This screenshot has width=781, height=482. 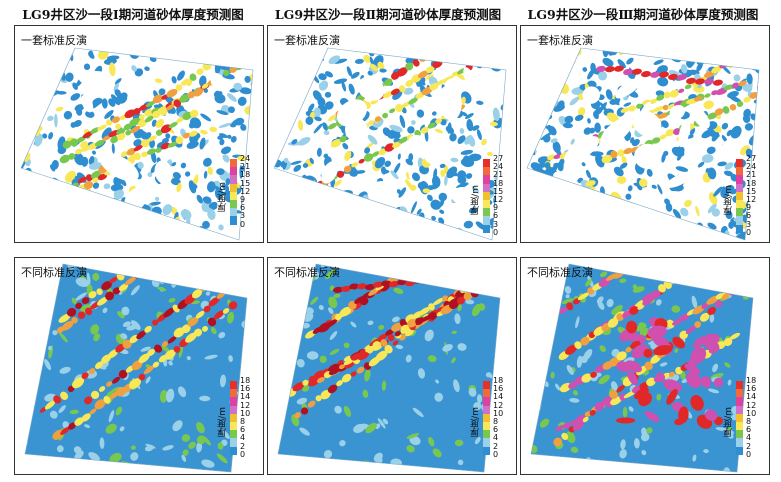 I want to click on legend-tick-label: 14, so click(x=245, y=397).